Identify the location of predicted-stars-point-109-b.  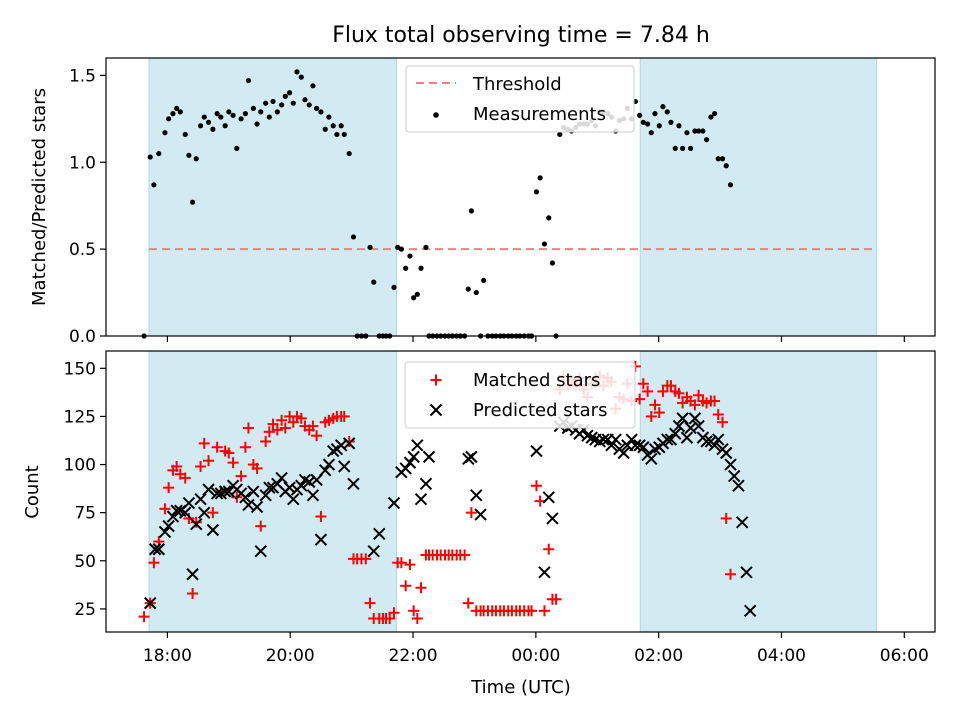
(714, 445).